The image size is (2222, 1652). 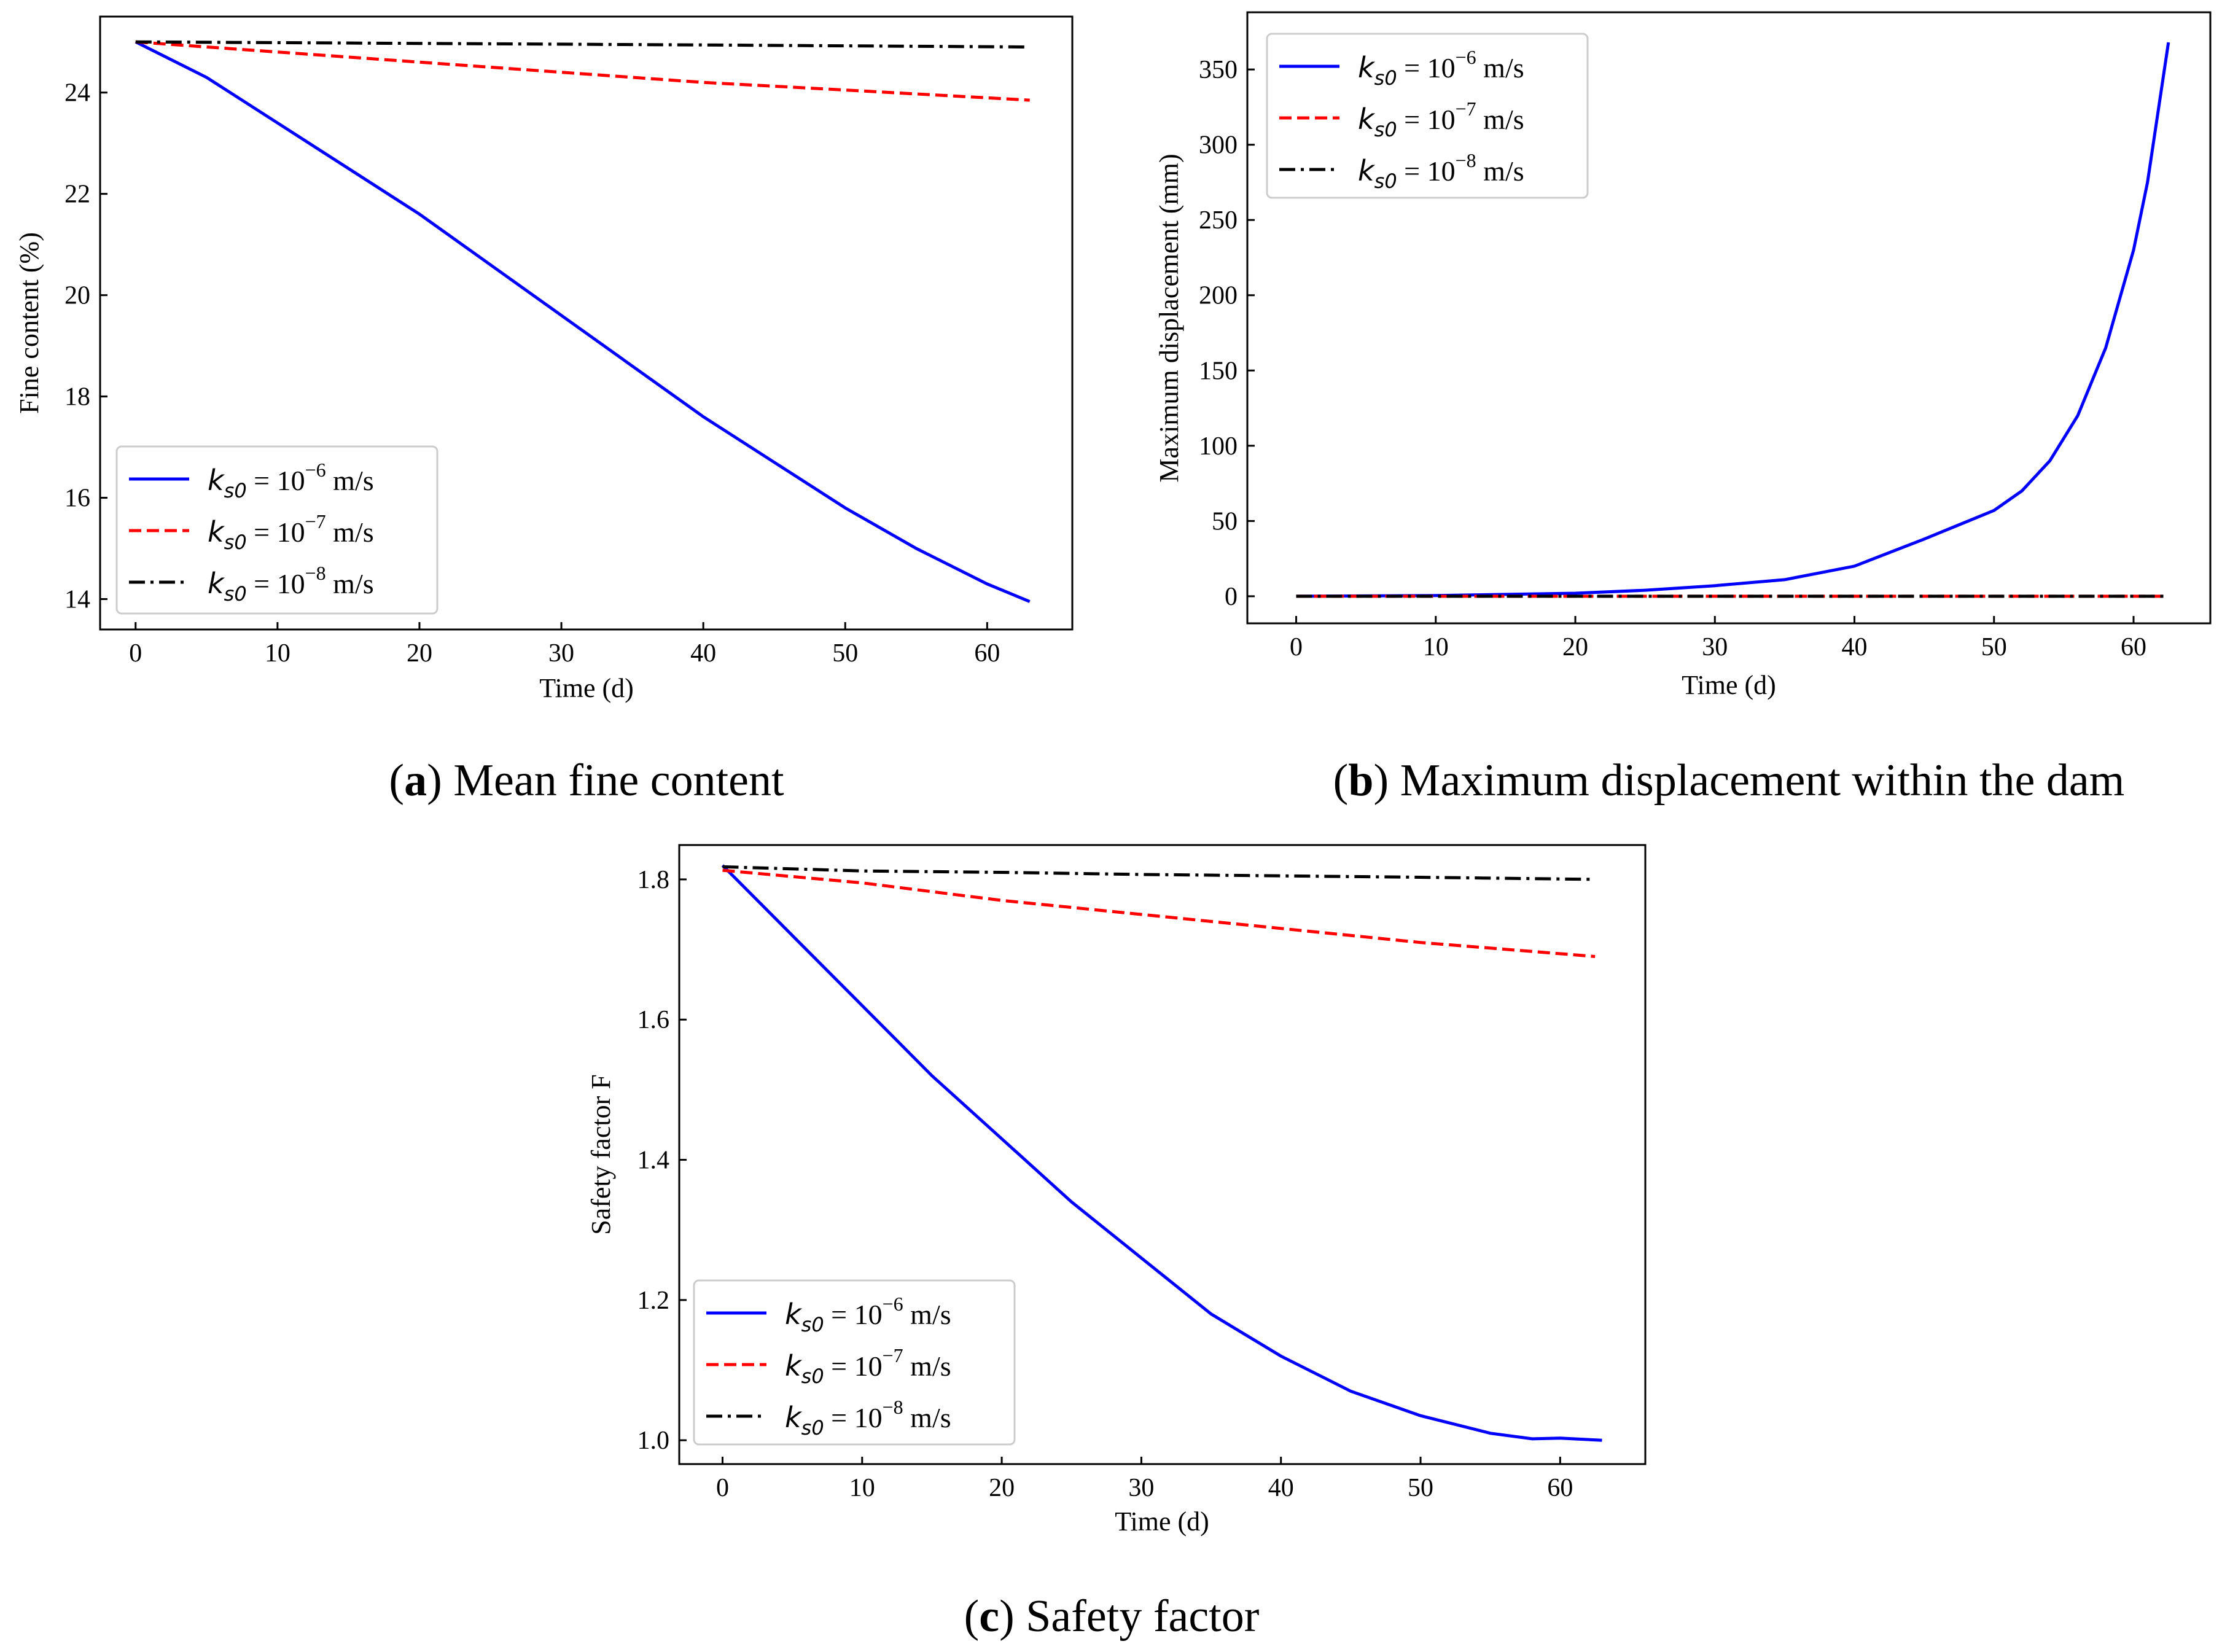 I want to click on y-axis-ticks-b: 0 50 100 150 200 250 300 350, so click(x=1227, y=333).